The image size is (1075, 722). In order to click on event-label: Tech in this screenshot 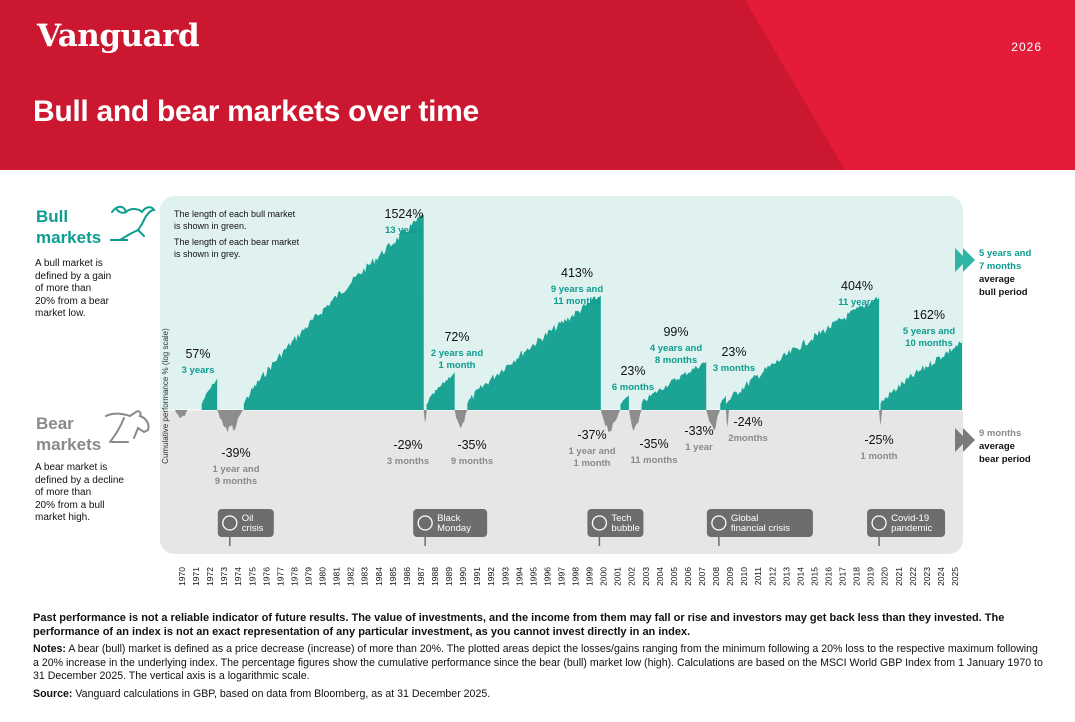, I will do `click(621, 518)`.